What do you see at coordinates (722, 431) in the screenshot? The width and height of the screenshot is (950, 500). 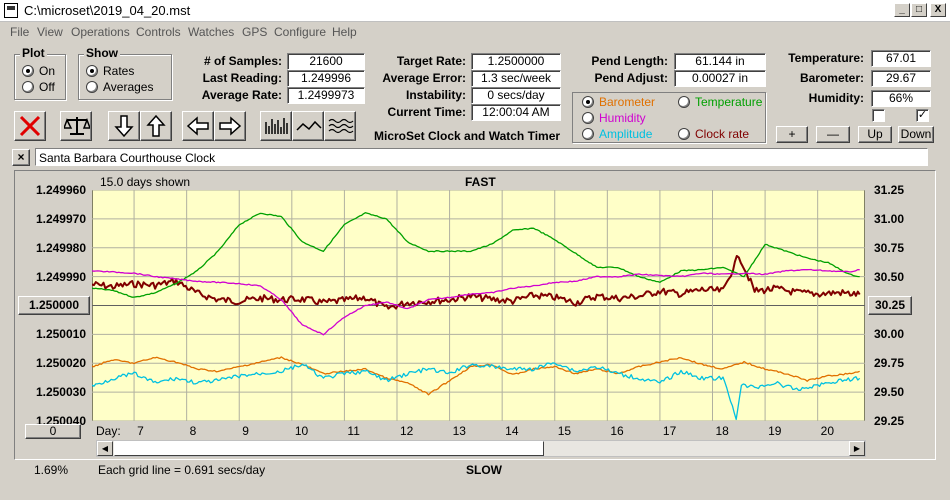 I see `x-tick-label: 18` at bounding box center [722, 431].